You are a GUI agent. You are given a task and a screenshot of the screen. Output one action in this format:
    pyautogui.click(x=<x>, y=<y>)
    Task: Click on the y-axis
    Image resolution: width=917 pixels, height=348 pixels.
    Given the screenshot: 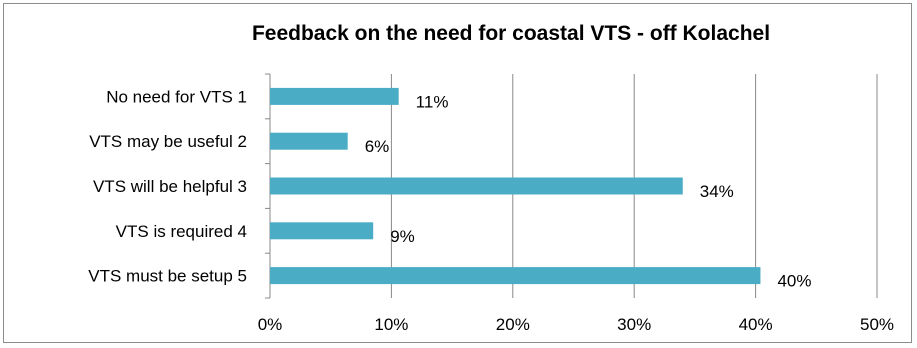 What is the action you would take?
    pyautogui.click(x=268, y=186)
    